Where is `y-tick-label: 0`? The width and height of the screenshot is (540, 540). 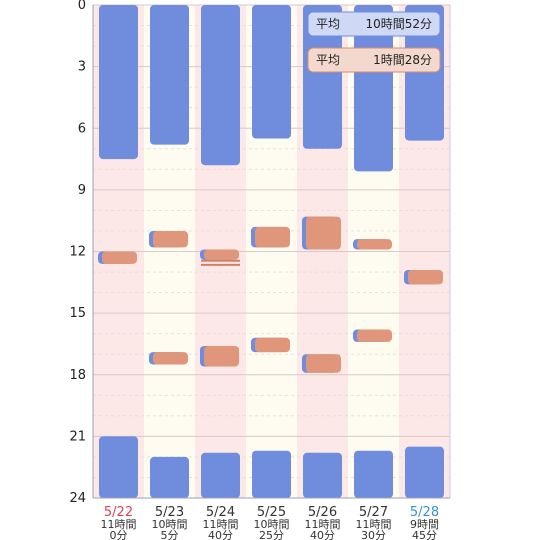 y-tick-label: 0 is located at coordinates (82, 6).